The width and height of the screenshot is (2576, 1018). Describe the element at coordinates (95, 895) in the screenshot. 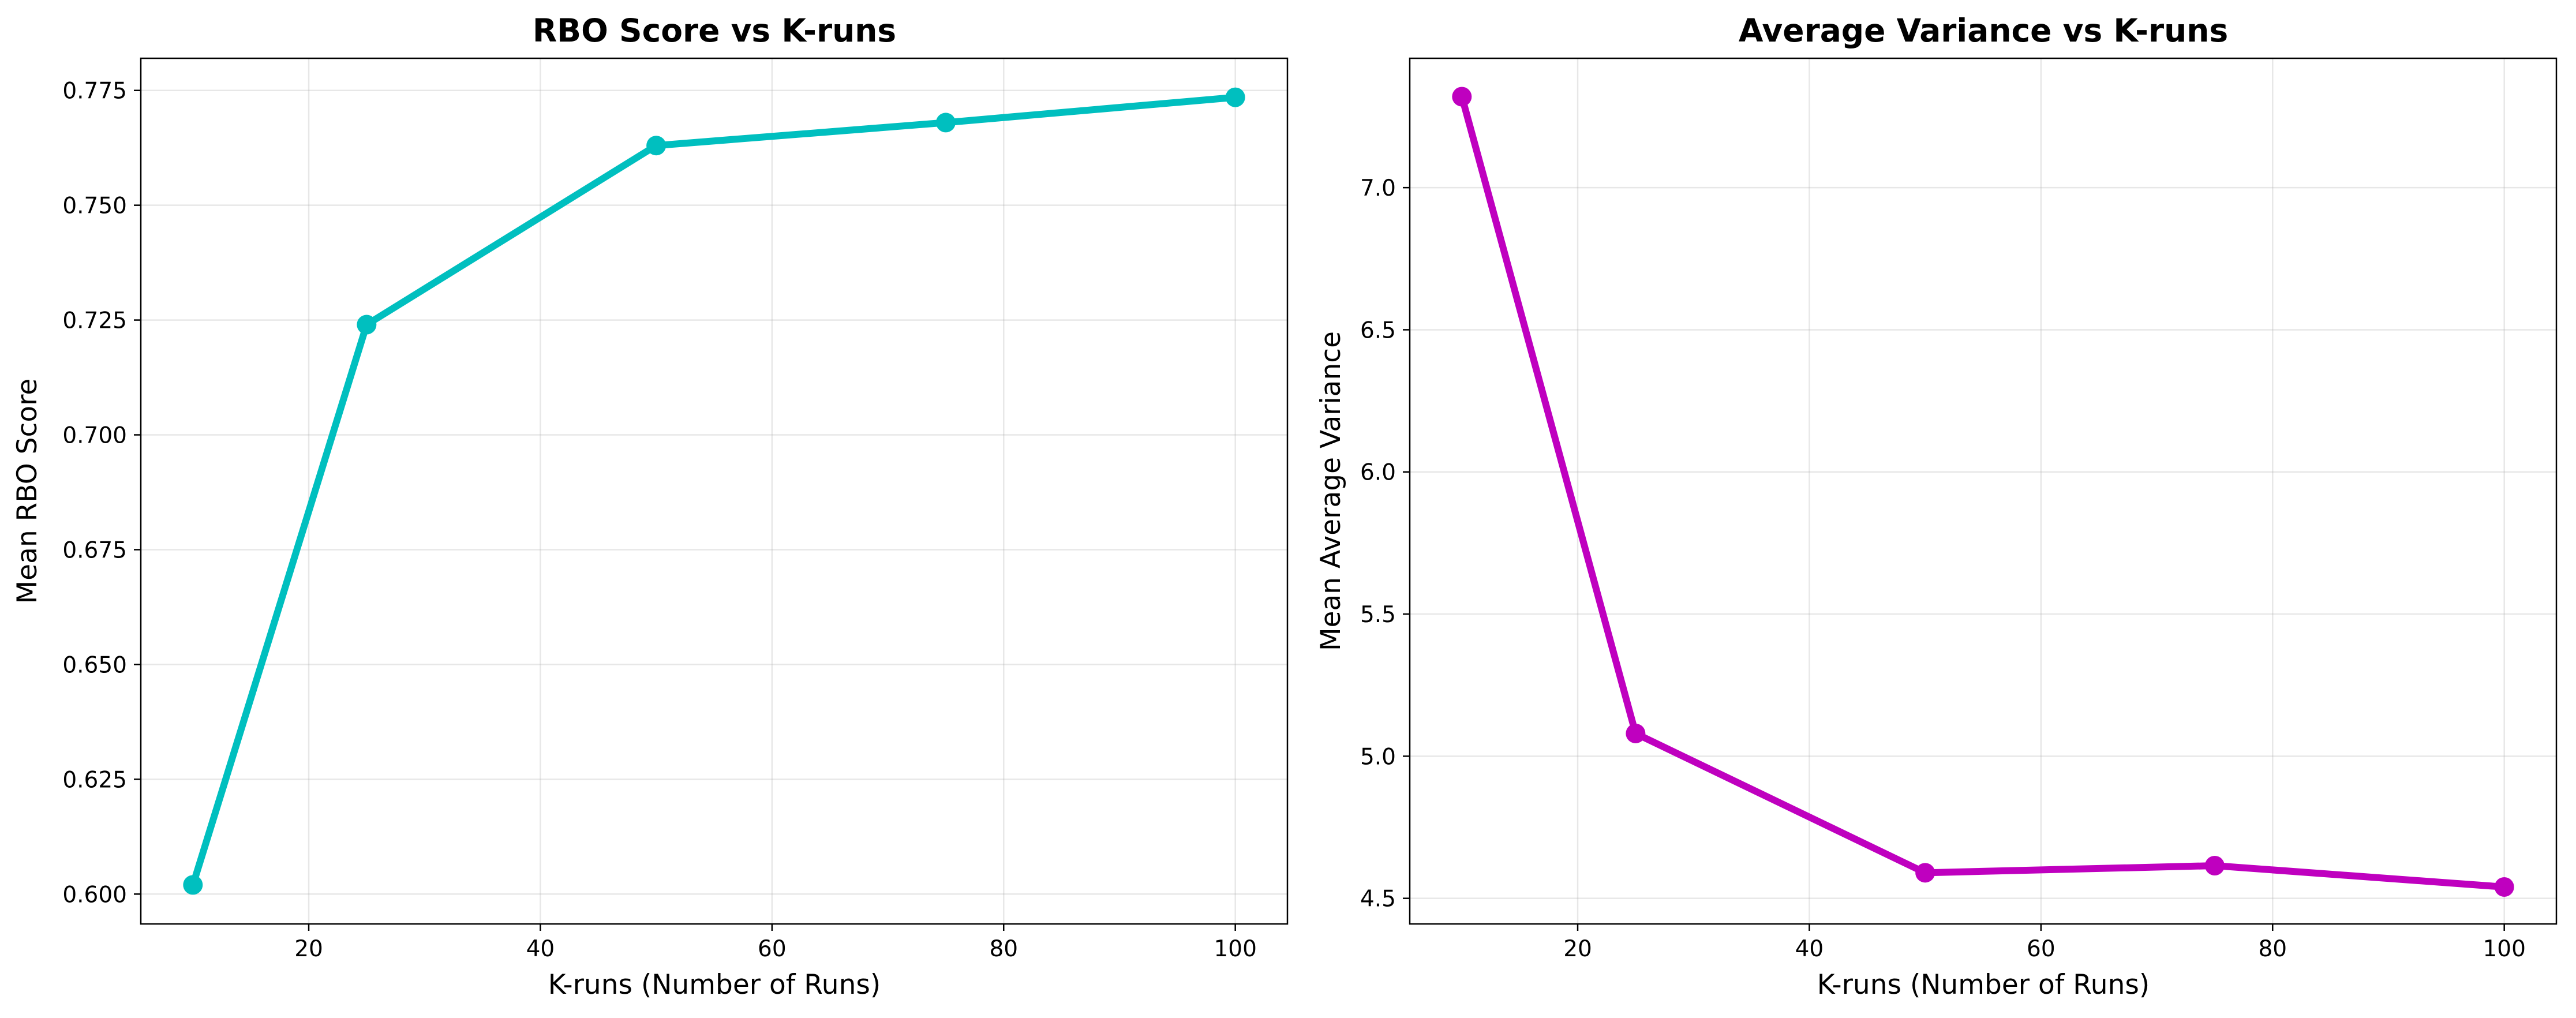

I see `y-tick-label: 0.600` at that location.